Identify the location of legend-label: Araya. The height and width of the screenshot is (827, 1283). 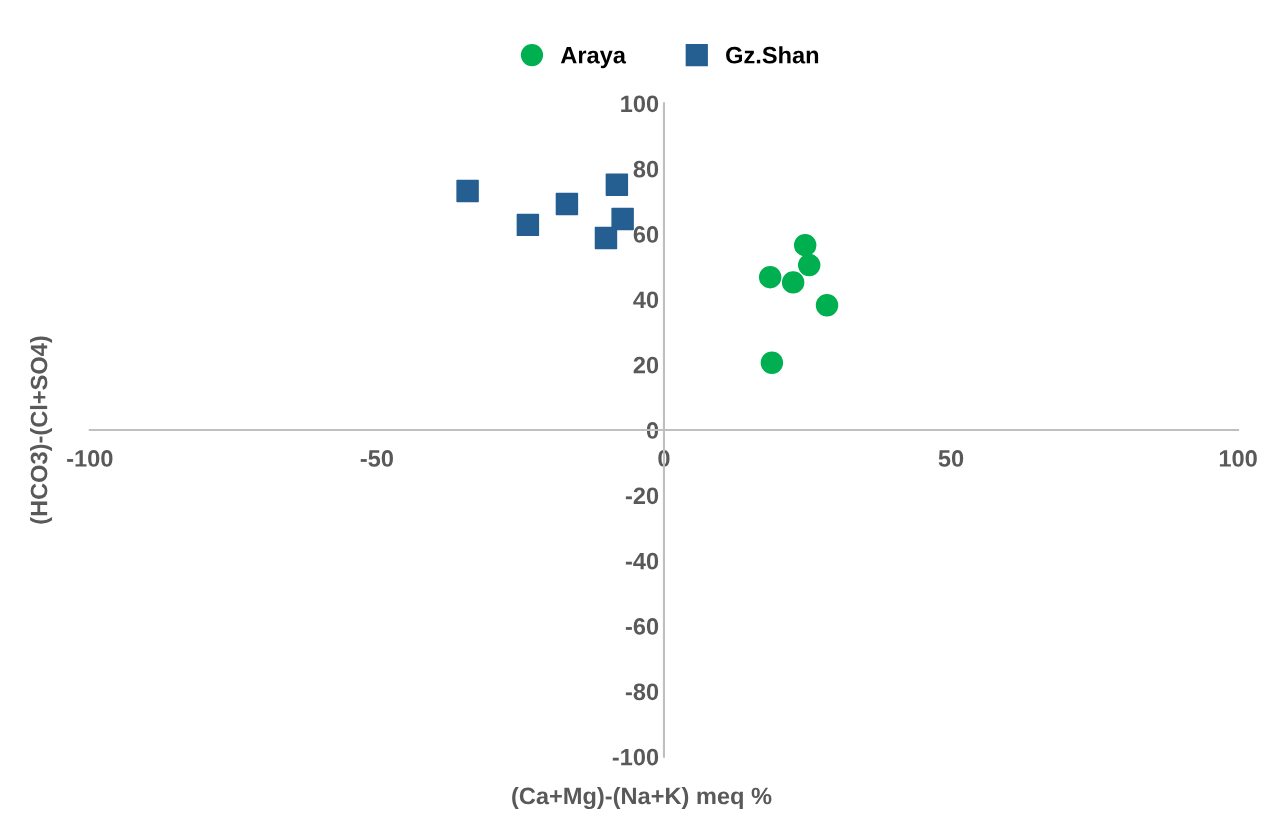
(593, 58).